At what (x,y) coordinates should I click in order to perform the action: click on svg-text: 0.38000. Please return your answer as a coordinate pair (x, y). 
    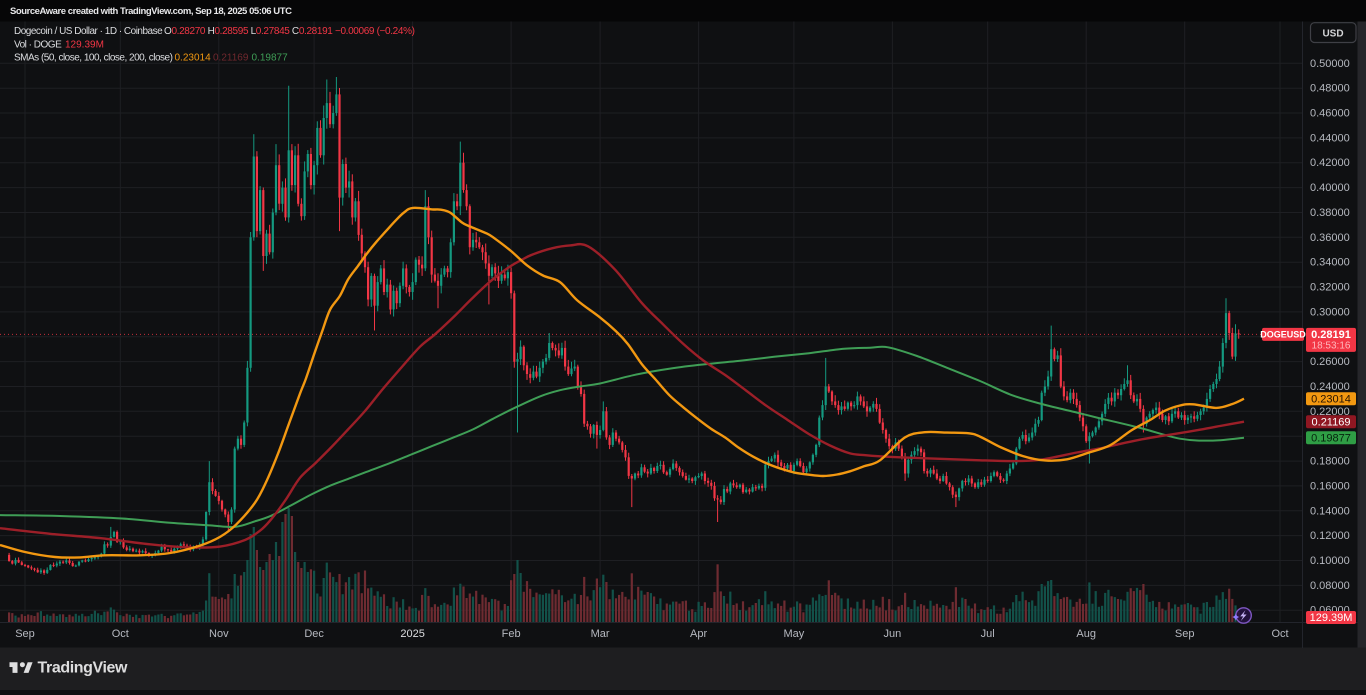
    Looking at the image, I should click on (1330, 213).